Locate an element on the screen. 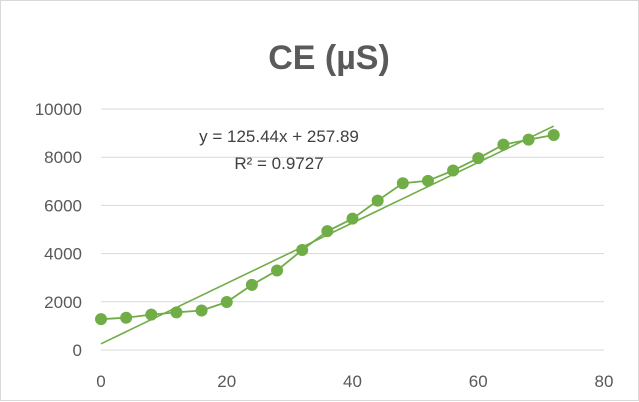  x-tick-label: 20 is located at coordinates (226, 381).